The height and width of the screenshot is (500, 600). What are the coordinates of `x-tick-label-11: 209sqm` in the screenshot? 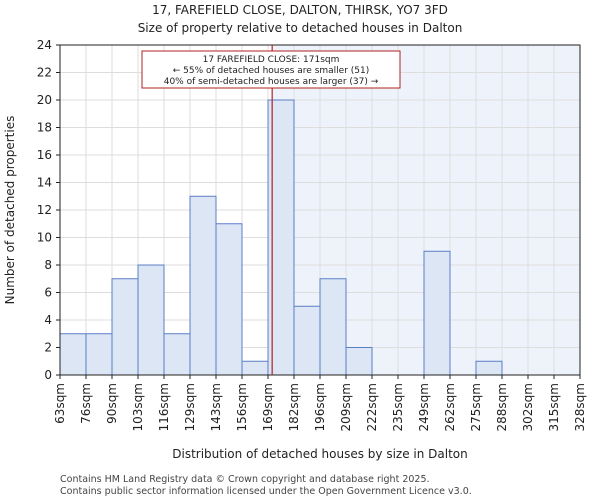 It's located at (346, 407).